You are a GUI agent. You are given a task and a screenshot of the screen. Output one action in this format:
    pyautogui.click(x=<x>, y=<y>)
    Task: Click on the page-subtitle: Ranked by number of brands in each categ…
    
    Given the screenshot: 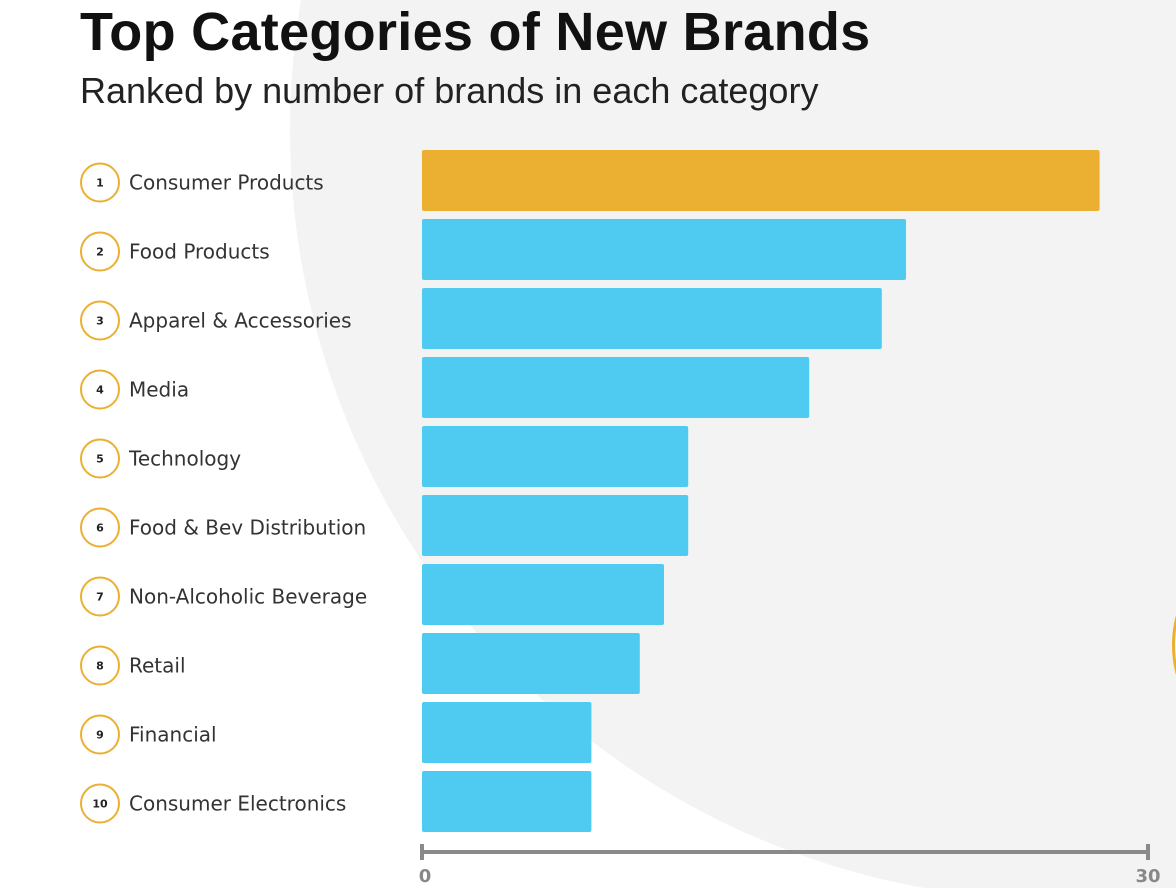 What is the action you would take?
    pyautogui.click(x=449, y=90)
    